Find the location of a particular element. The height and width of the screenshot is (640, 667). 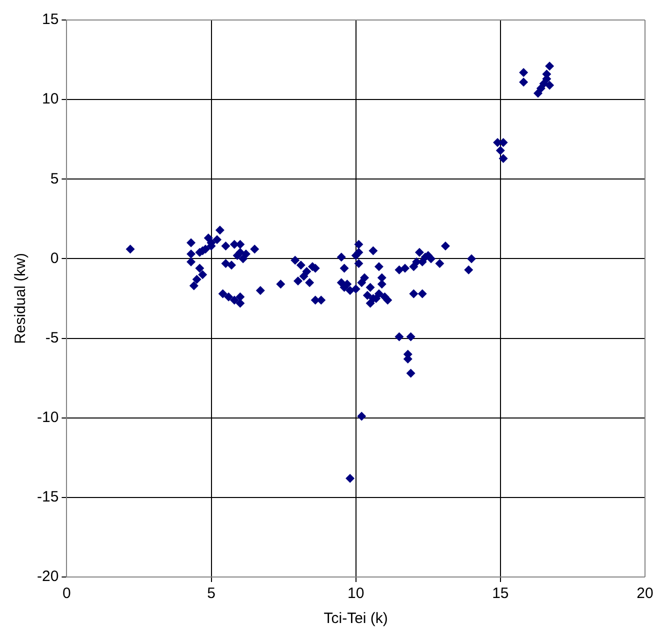

y-tick-label: -20 is located at coordinates (47, 577).